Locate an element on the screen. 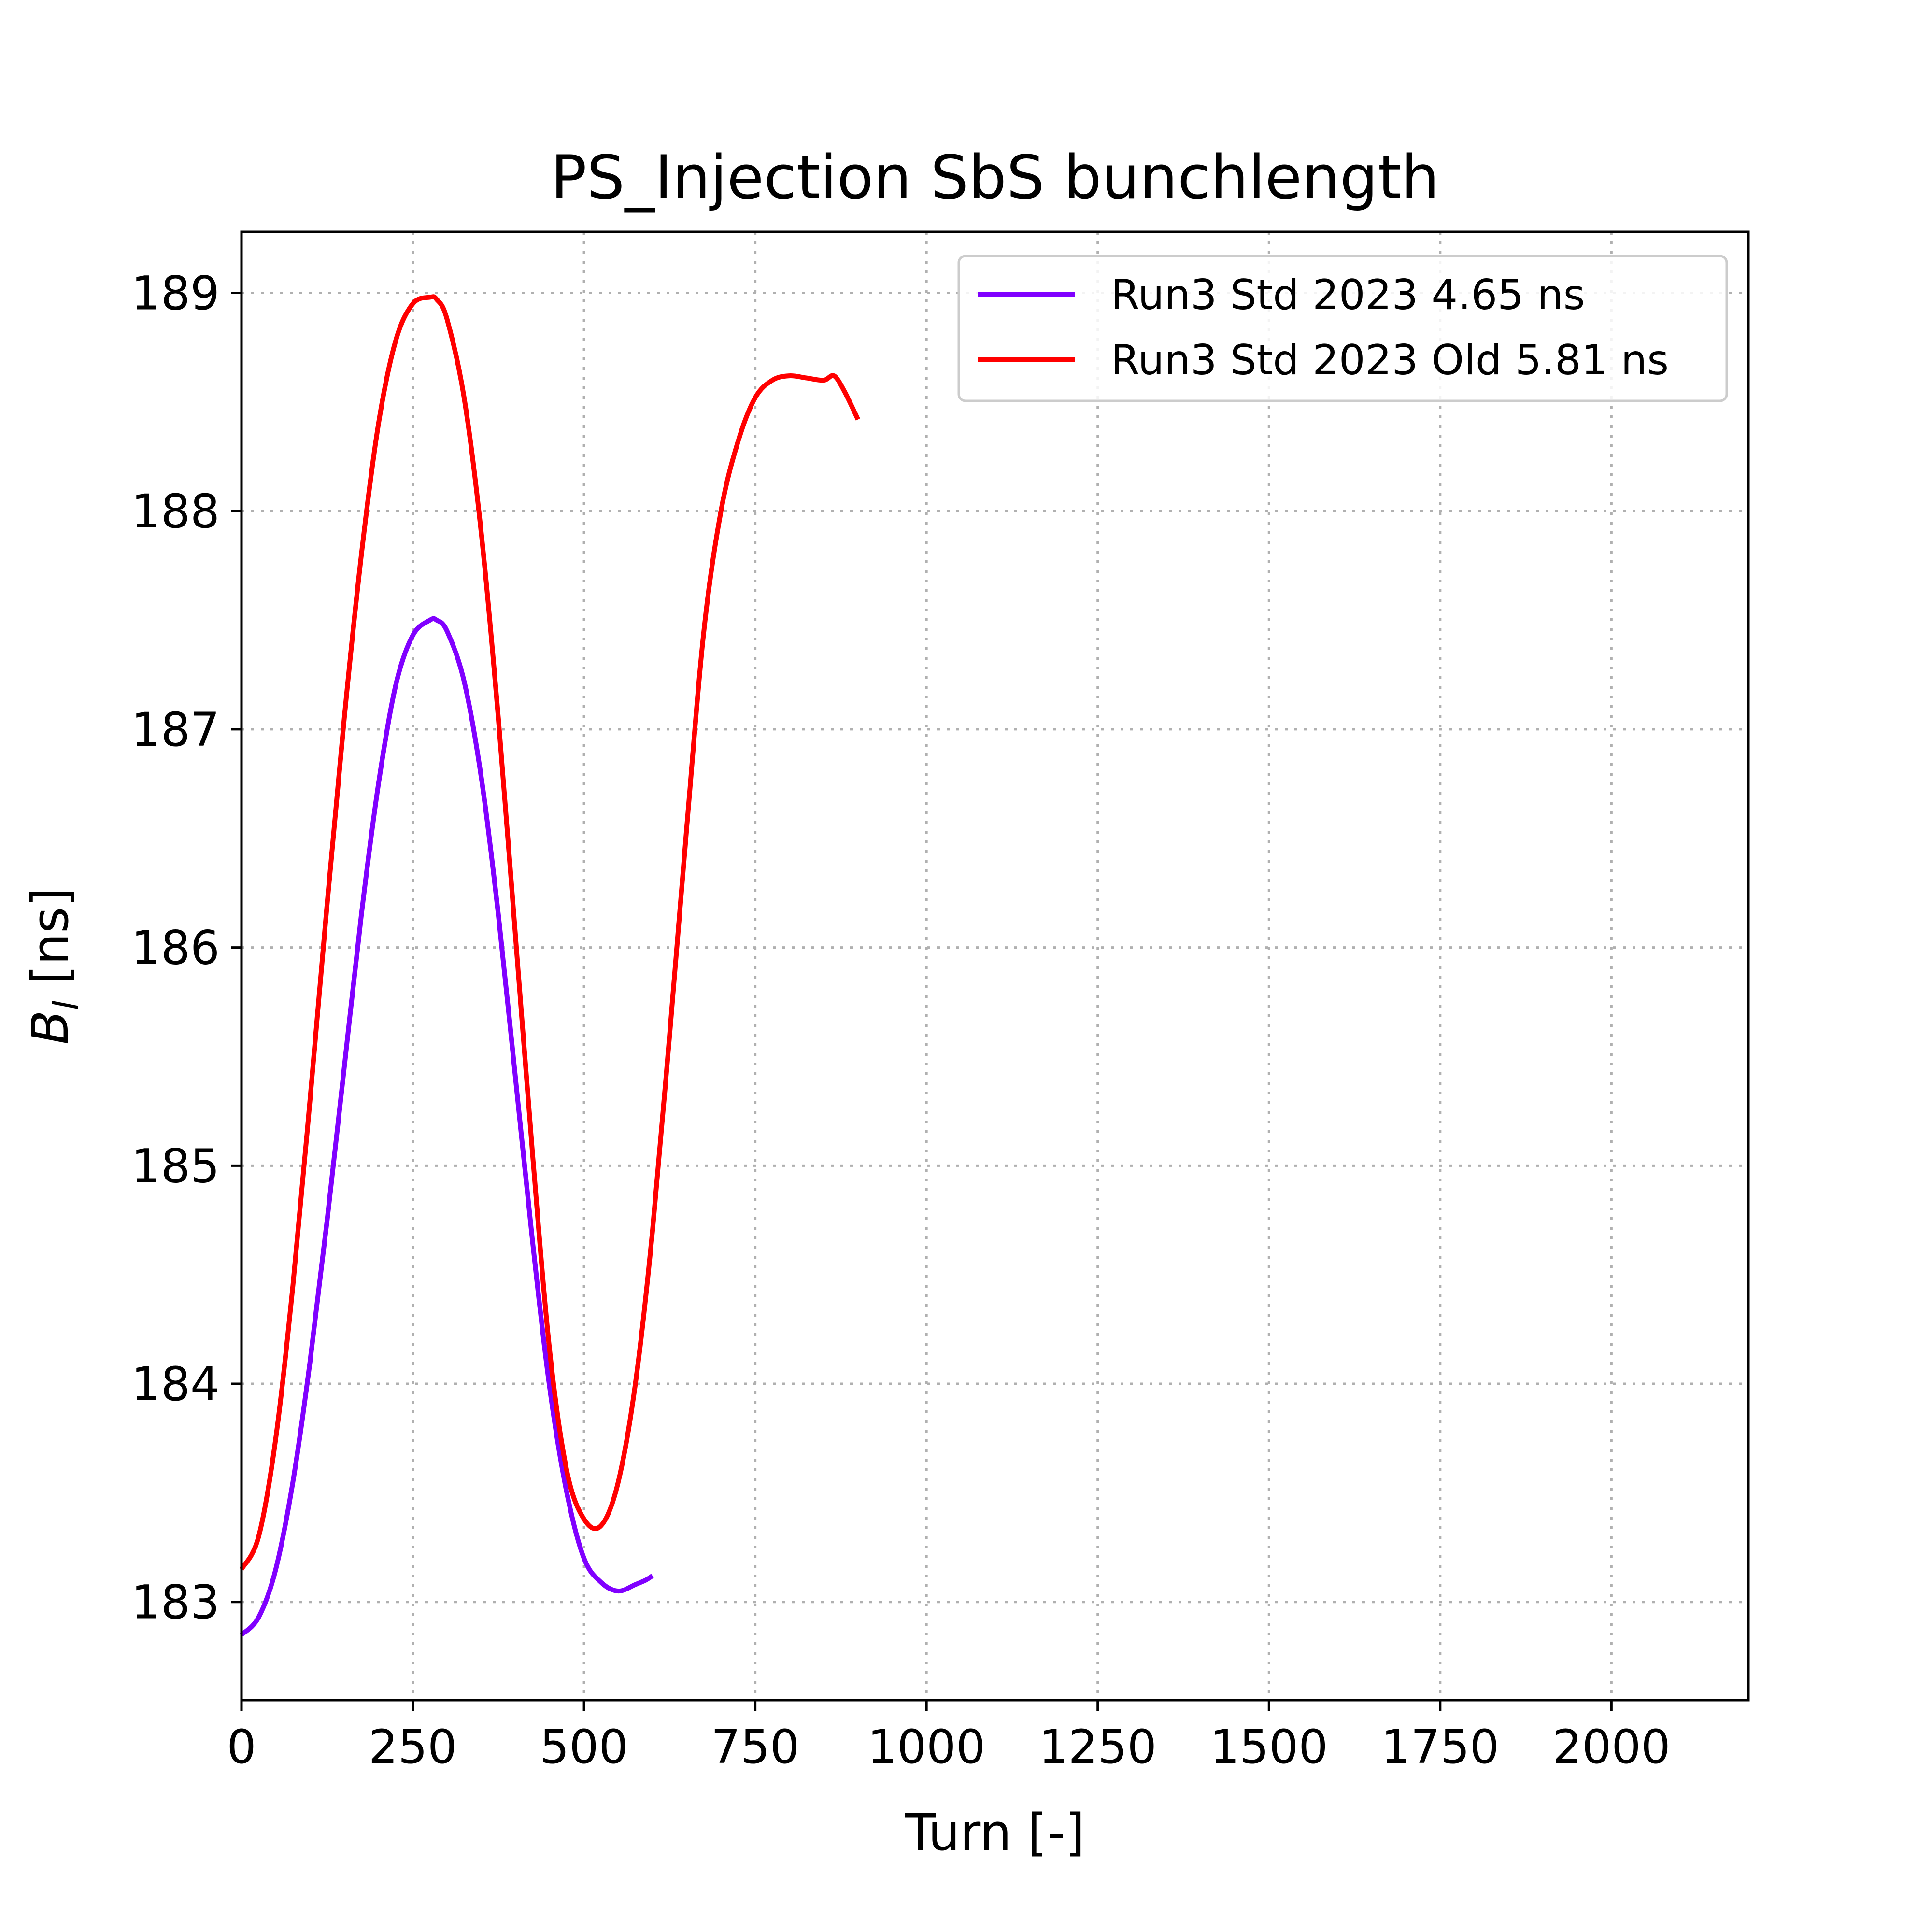 The image size is (1932, 1932). x-tick-label: 1000 is located at coordinates (926, 1747).